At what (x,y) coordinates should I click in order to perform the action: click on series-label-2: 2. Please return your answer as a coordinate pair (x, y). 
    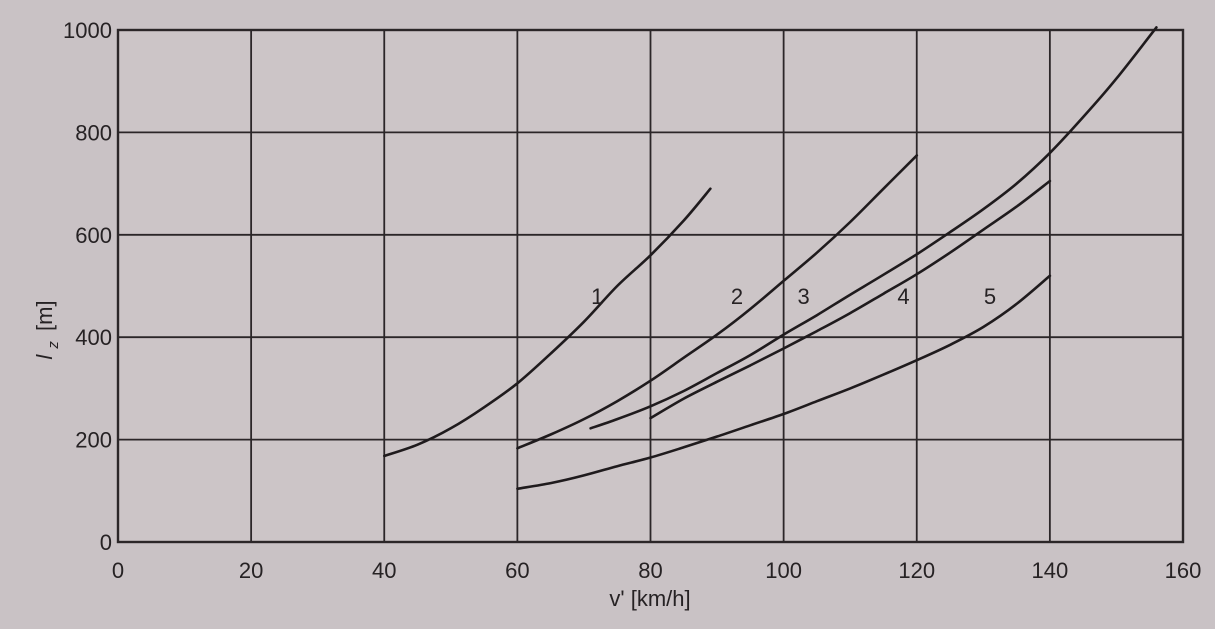
    Looking at the image, I should click on (737, 296).